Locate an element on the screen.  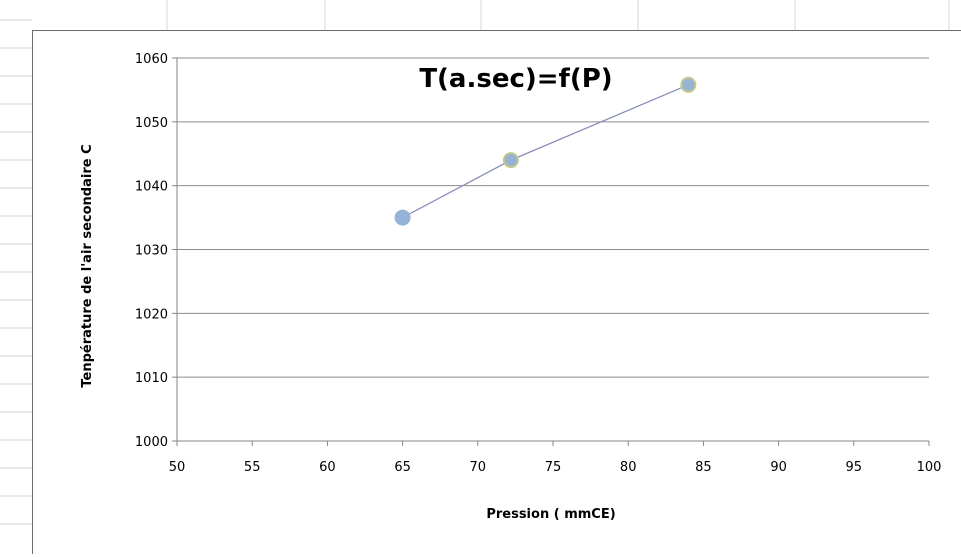
y-tick-label: 1010 is located at coordinates (151, 378).